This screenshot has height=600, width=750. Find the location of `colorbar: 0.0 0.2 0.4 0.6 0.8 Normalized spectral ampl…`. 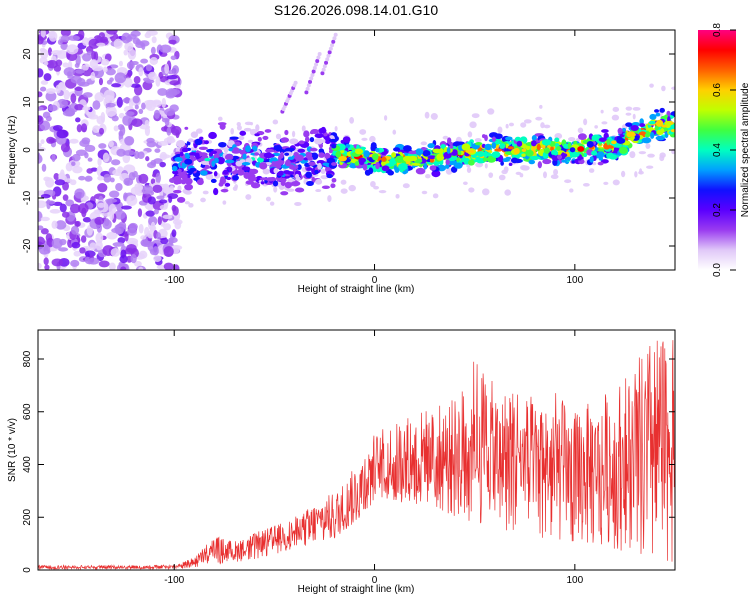

colorbar: 0.0 0.2 0.4 0.6 0.8 Normalized spectral ampl… is located at coordinates (724, 150).